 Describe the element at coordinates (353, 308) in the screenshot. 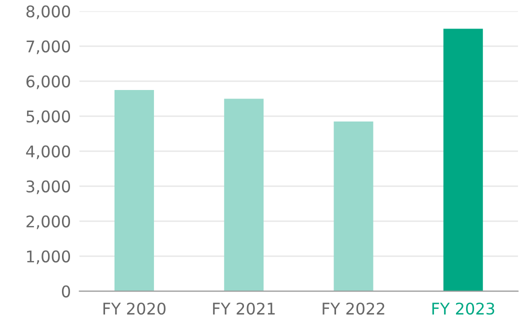

I see `x-tick-label: FY 2022` at that location.